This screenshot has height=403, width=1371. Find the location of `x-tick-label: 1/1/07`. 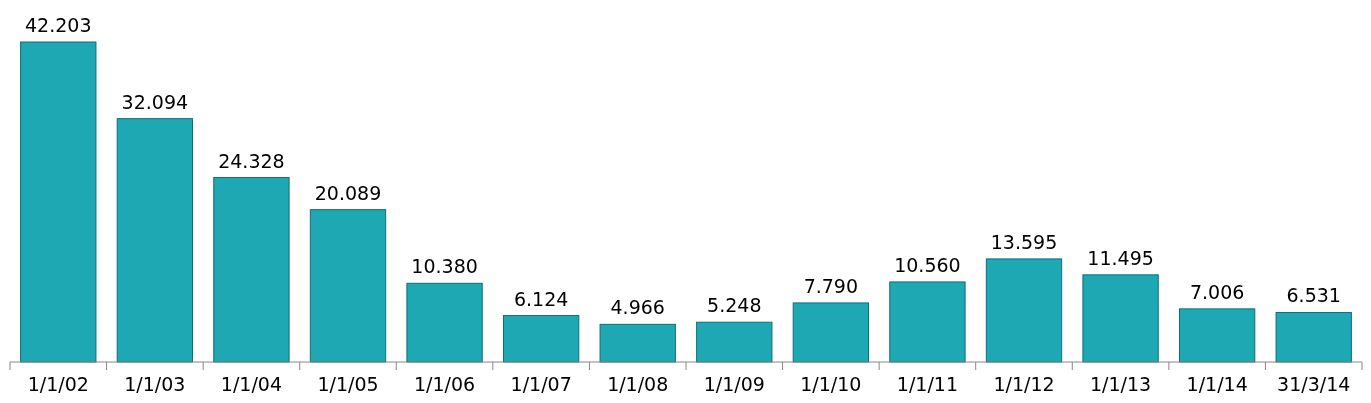

x-tick-label: 1/1/07 is located at coordinates (541, 384).